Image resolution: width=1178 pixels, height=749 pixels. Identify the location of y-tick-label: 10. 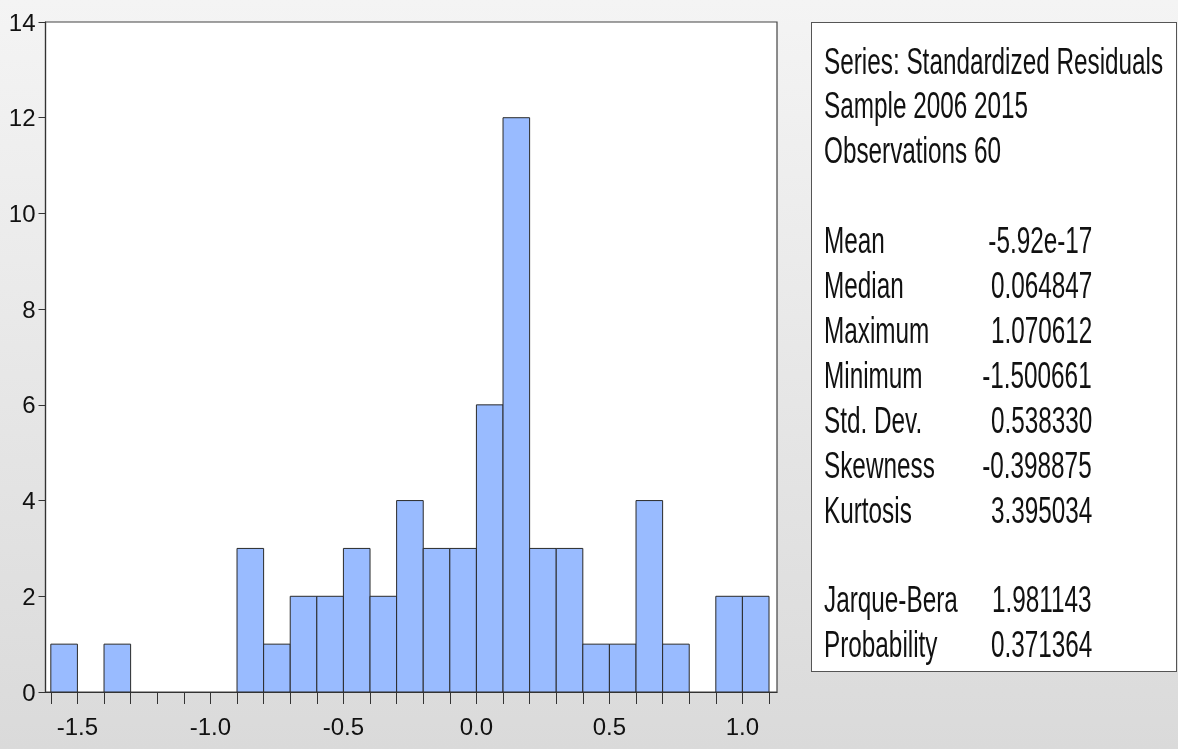
(22, 213).